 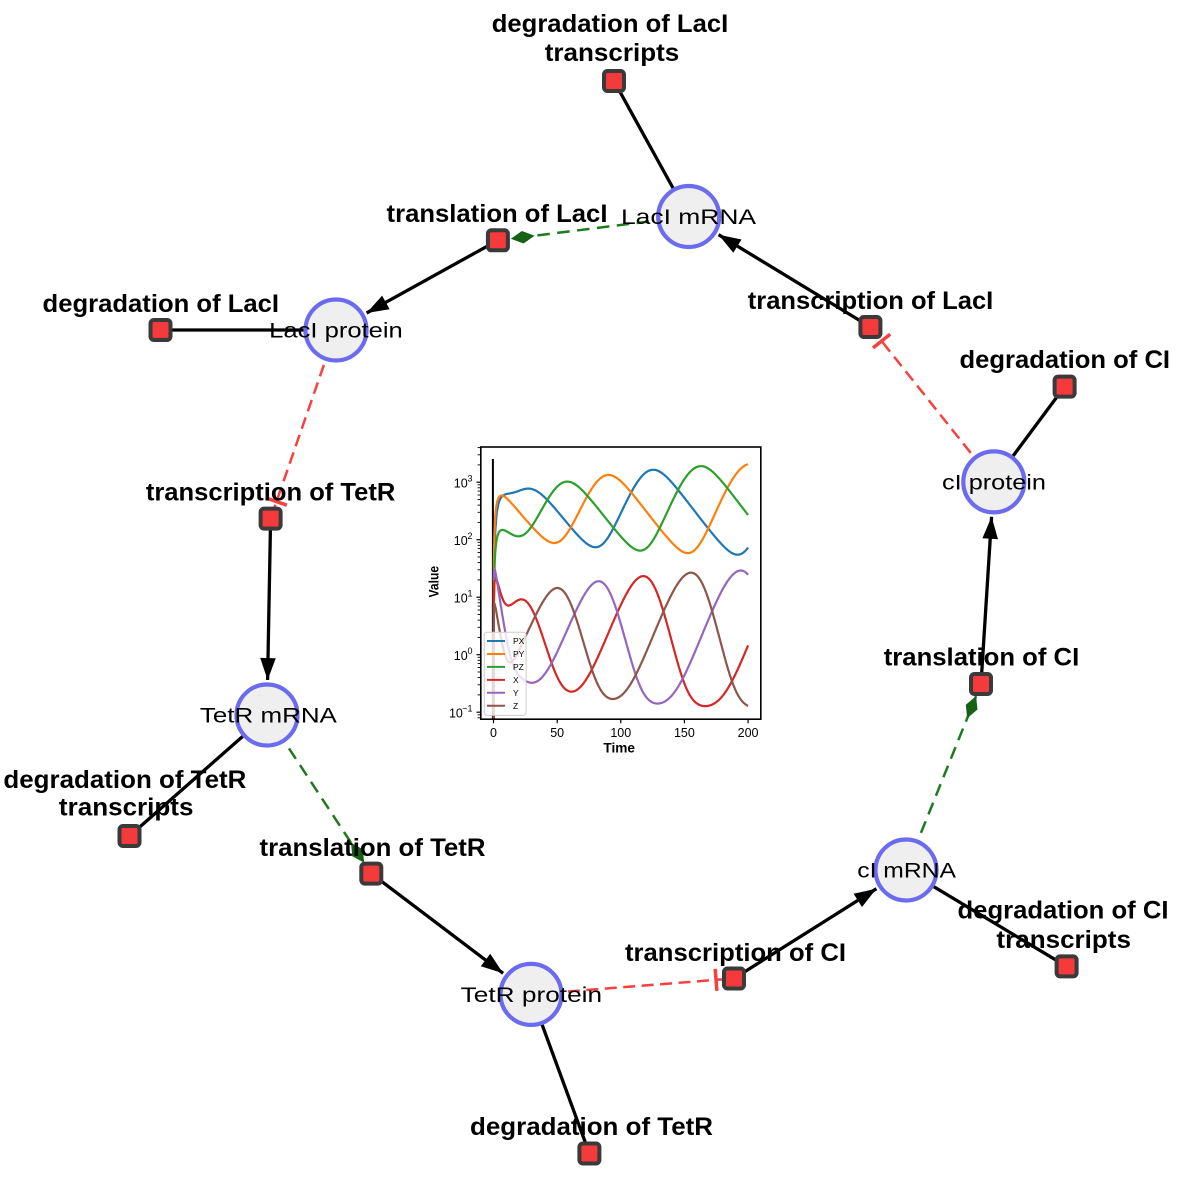 I want to click on svg-text: 3, so click(x=469, y=478).